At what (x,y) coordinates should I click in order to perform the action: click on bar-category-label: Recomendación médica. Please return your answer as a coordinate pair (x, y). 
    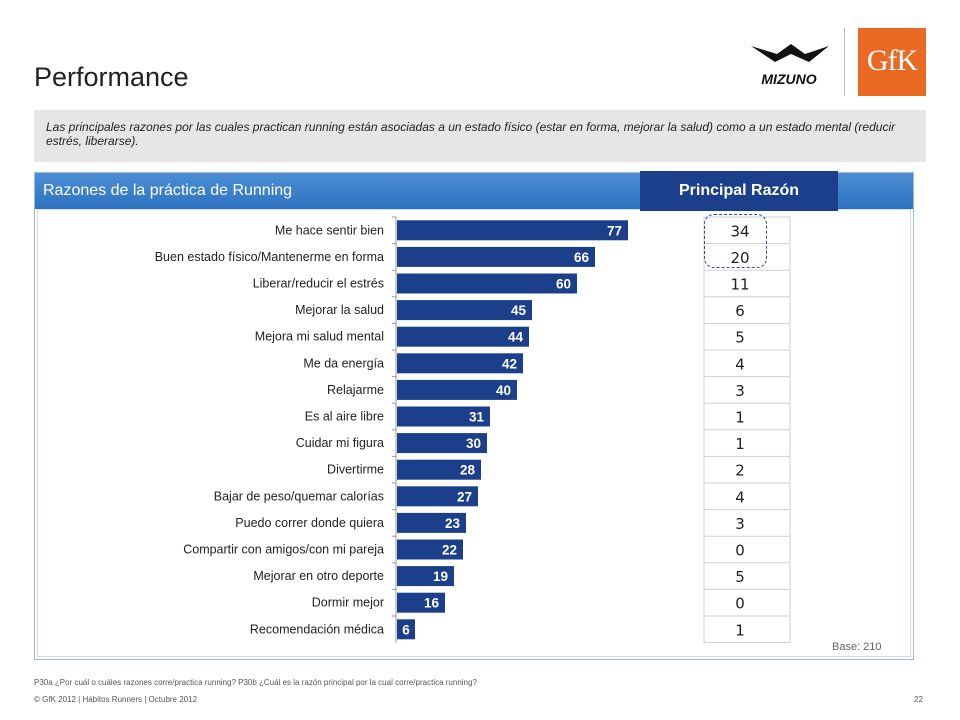
    Looking at the image, I should click on (317, 629).